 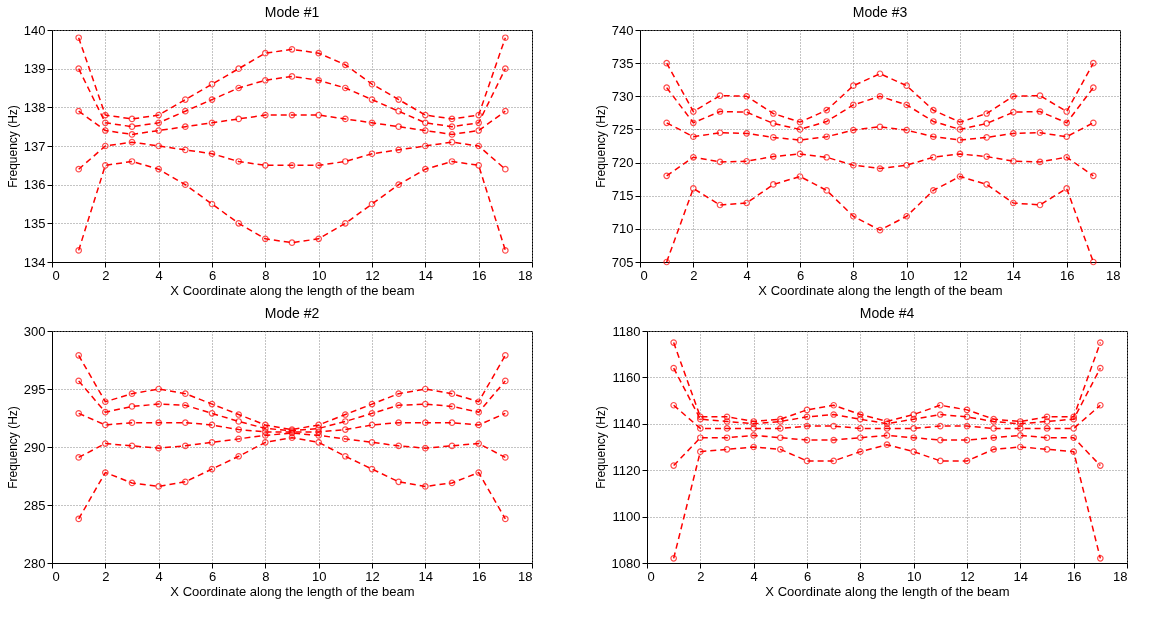 I want to click on chart-title: Mode #4, so click(x=887, y=313).